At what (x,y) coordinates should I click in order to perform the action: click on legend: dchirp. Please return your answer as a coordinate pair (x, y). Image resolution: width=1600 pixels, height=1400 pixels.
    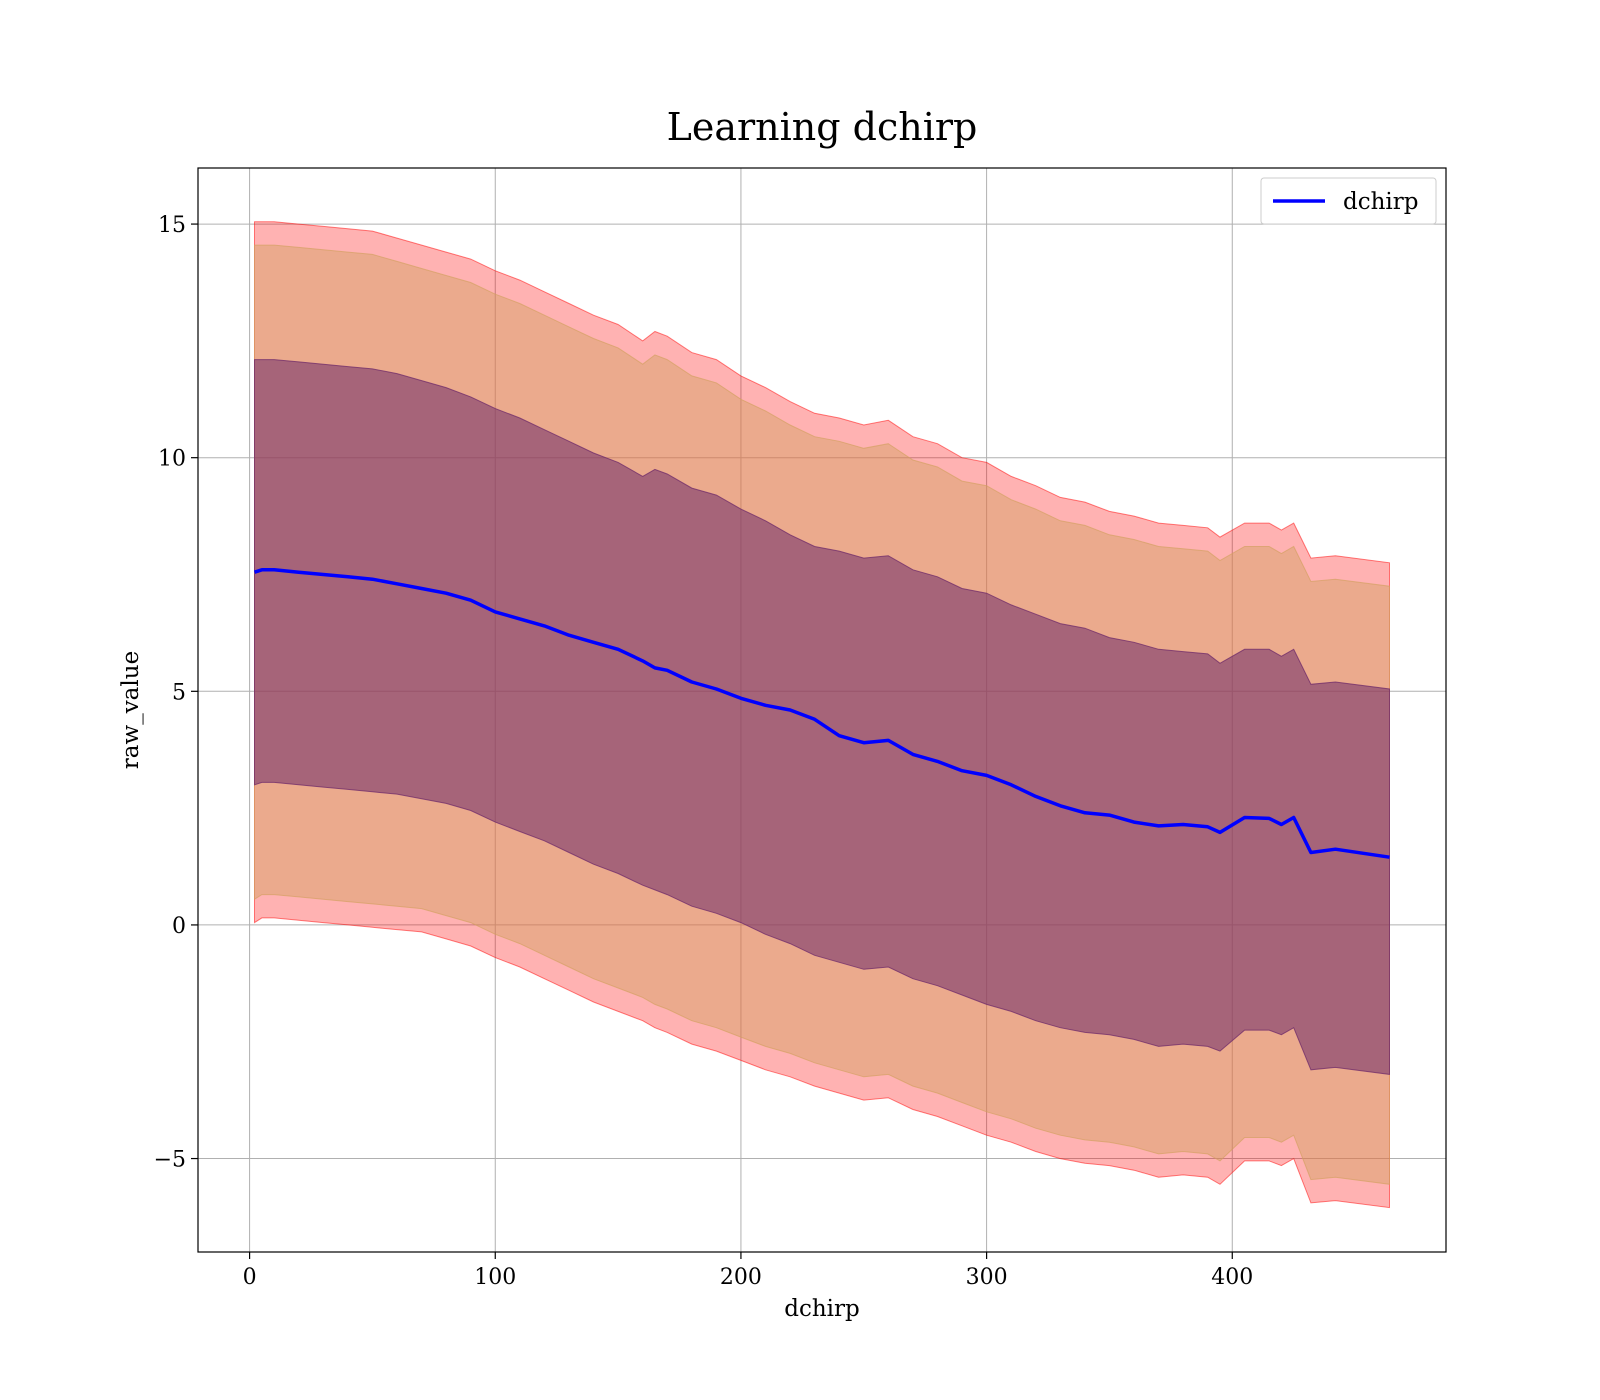
    Looking at the image, I should click on (1348, 201).